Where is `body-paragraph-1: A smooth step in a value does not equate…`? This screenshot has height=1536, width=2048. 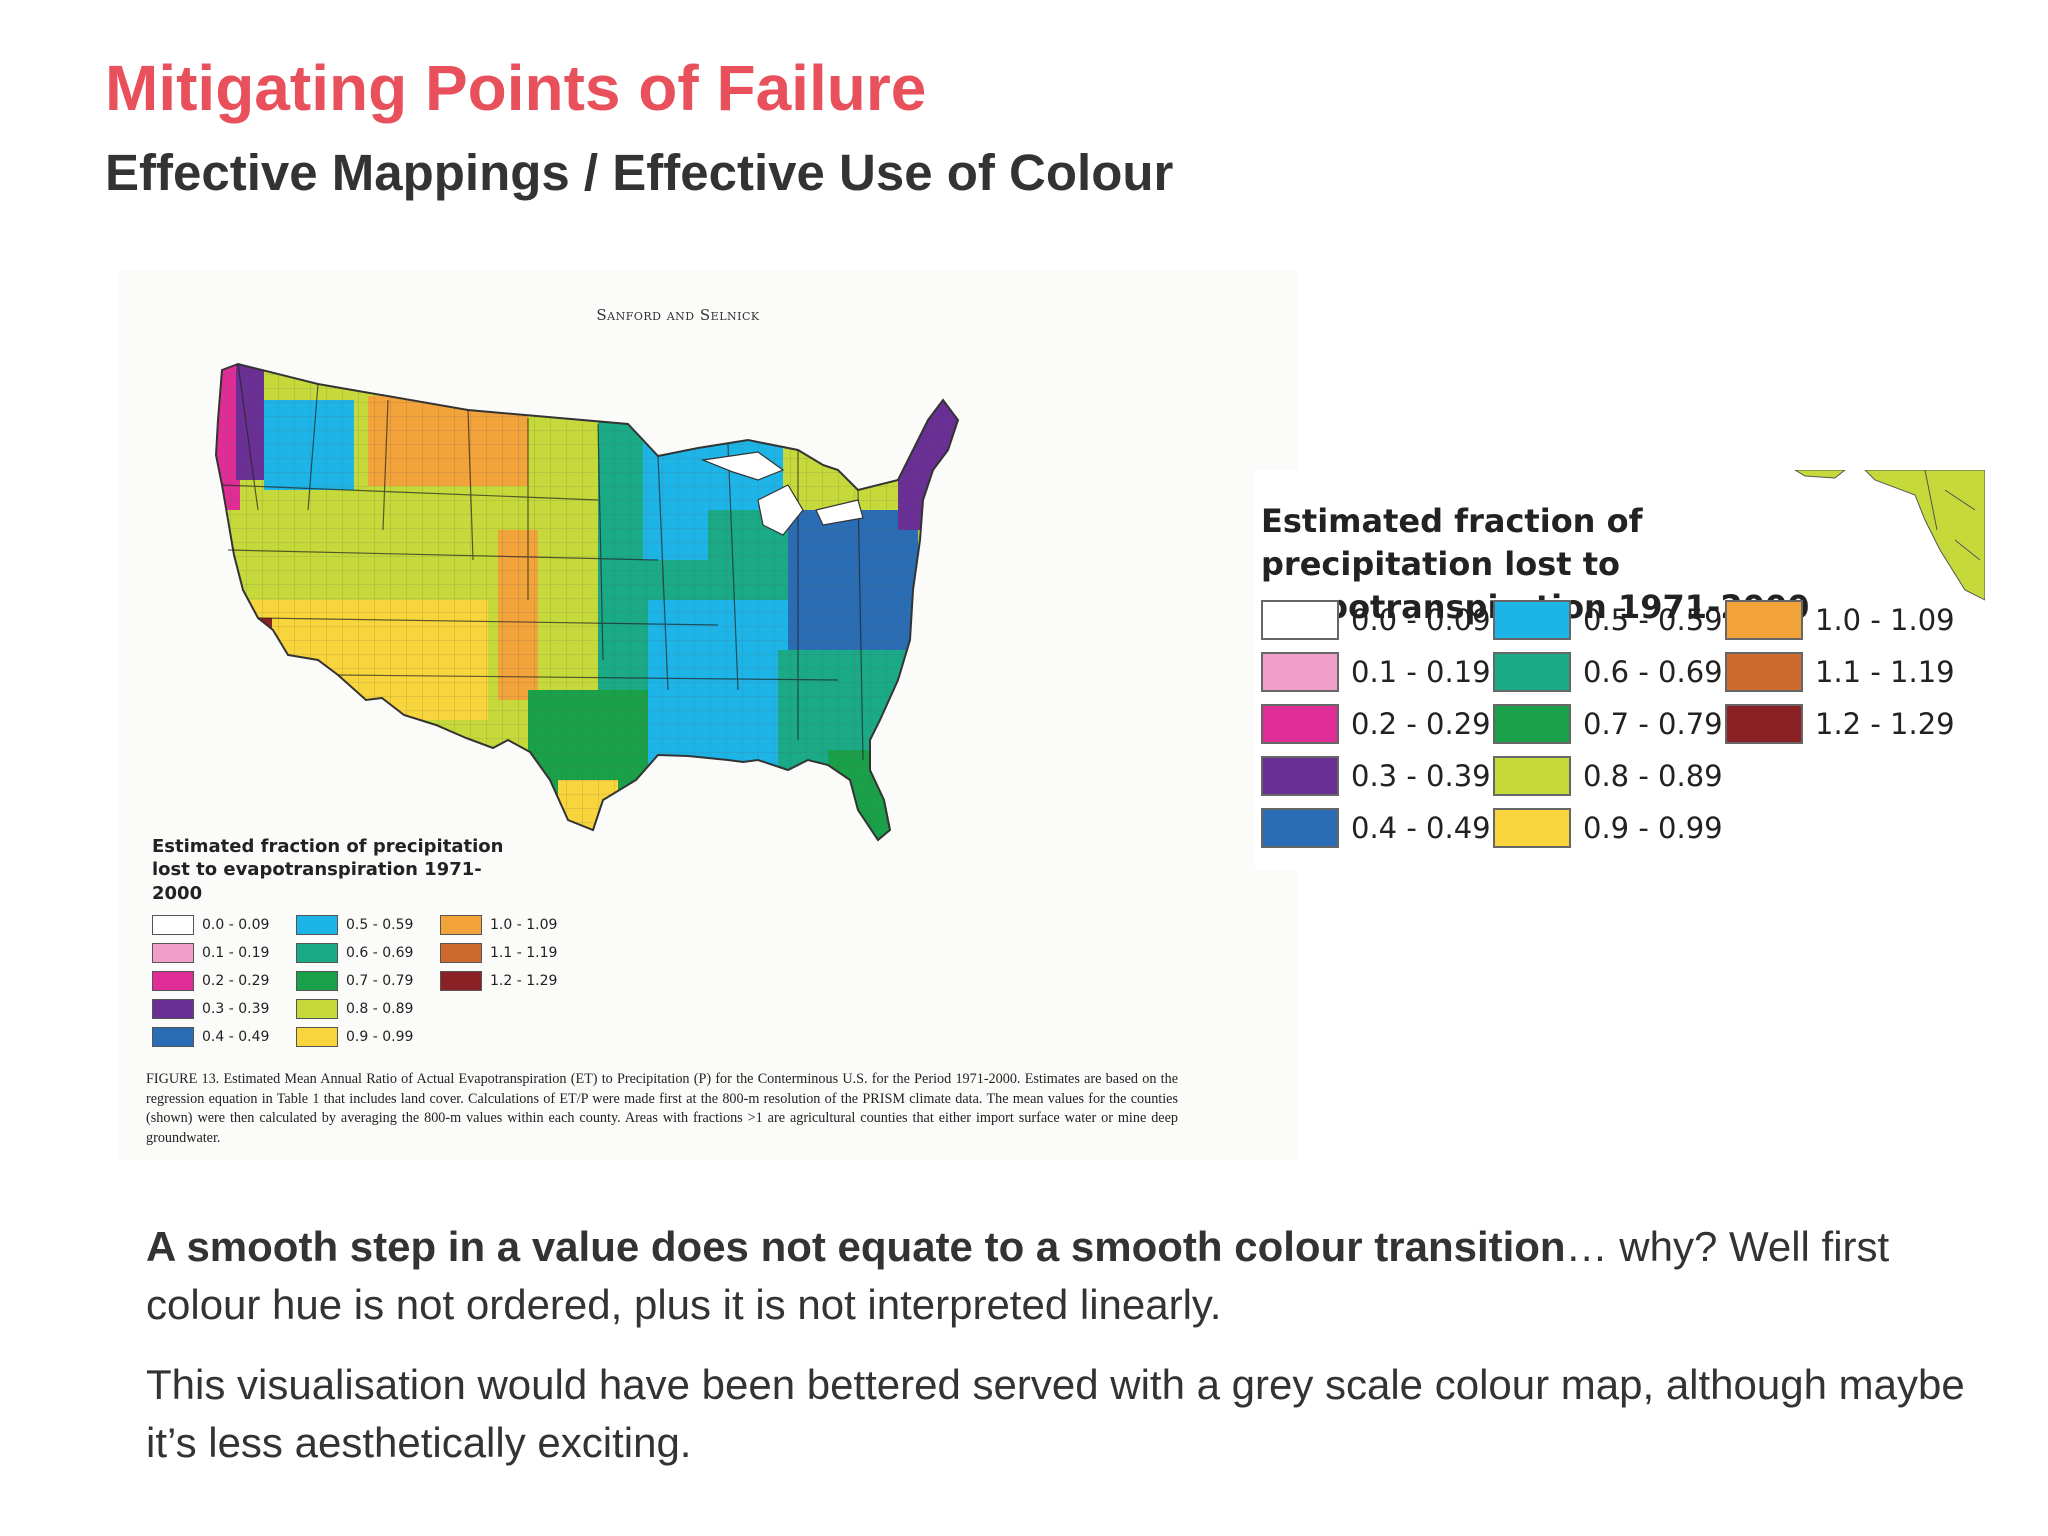
body-paragraph-1: A smooth step in a value does not equate… is located at coordinates (1056, 1276).